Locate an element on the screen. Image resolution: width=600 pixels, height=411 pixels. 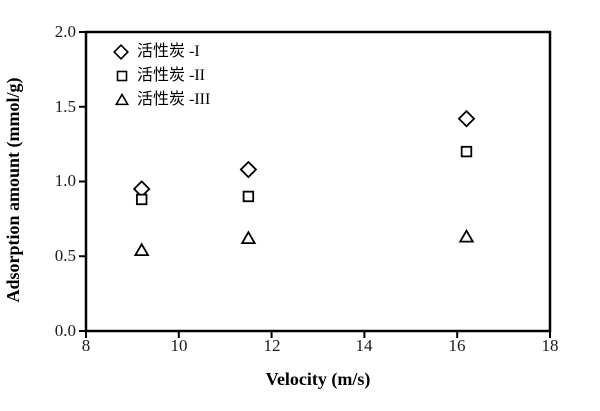
y-tick-label: 0.0 is located at coordinates (65, 330).